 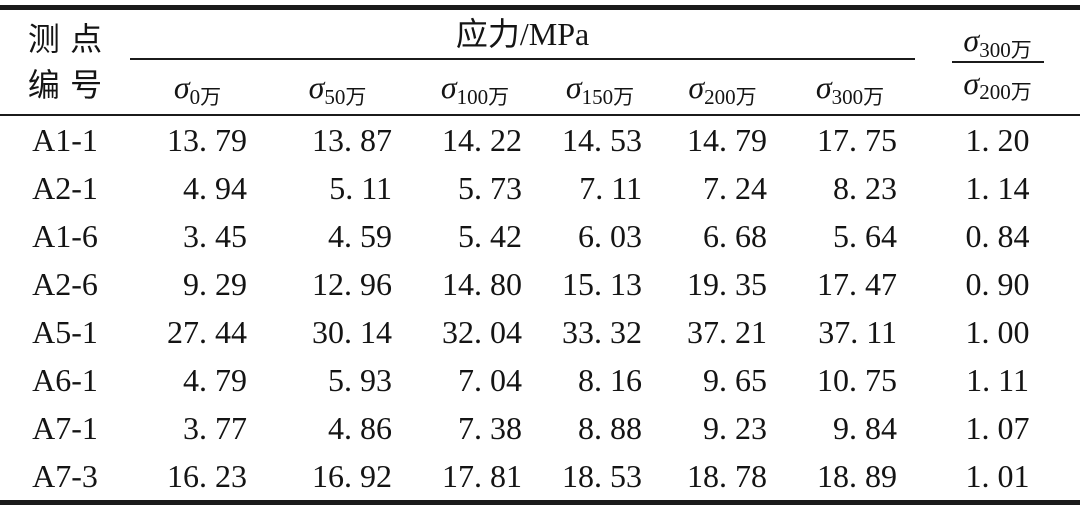 I want to click on stress-value: 7. 24, so click(x=735, y=188).